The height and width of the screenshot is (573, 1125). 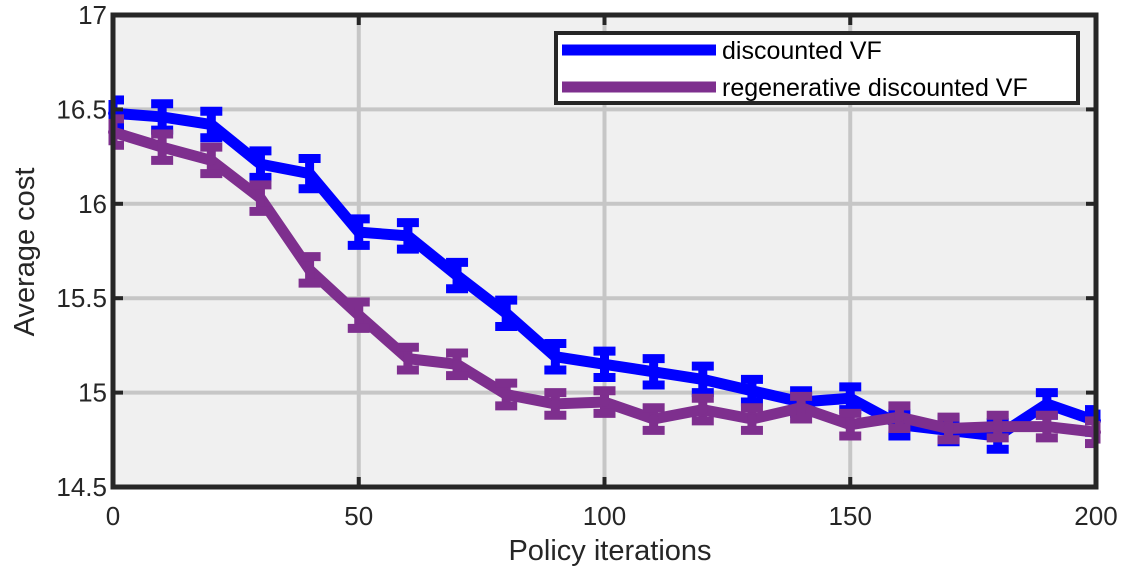 I want to click on x-tick-label: 0, so click(x=113, y=516).